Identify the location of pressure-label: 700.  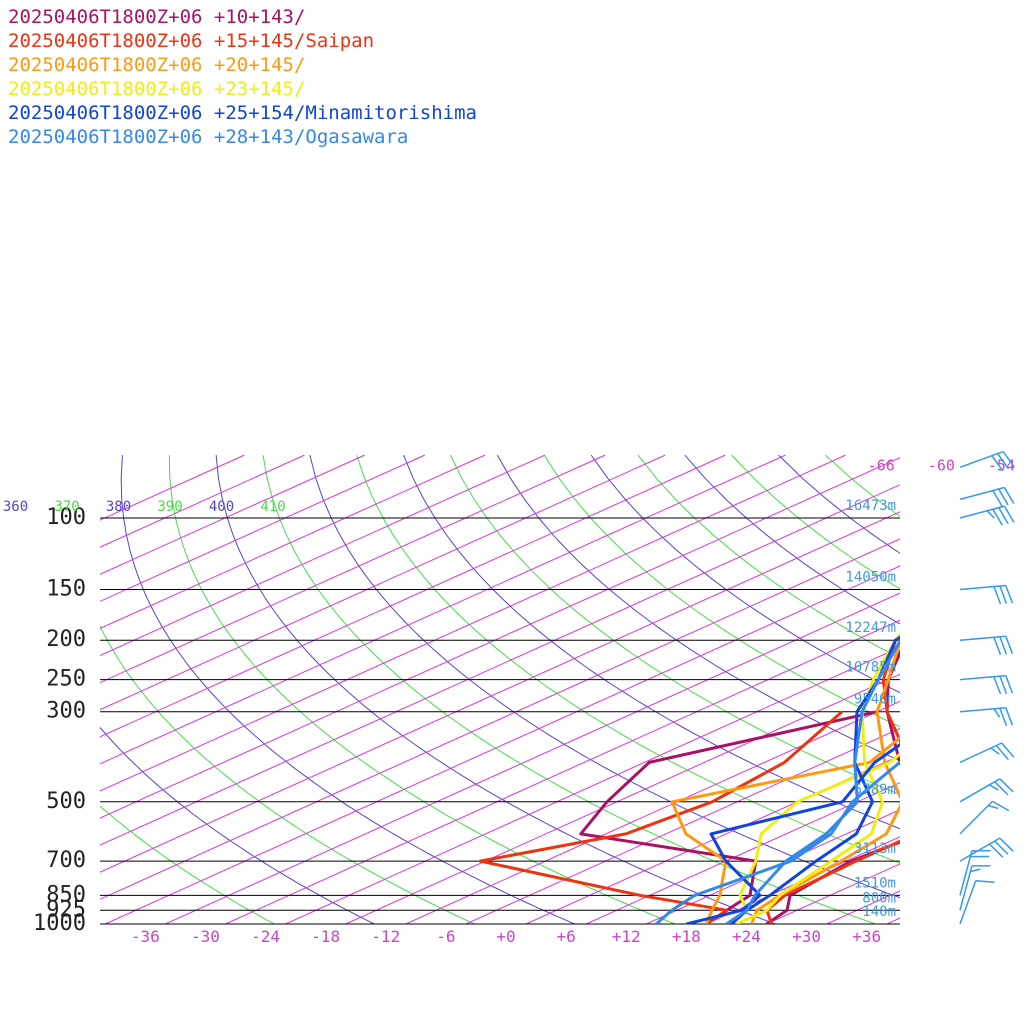
(66, 860).